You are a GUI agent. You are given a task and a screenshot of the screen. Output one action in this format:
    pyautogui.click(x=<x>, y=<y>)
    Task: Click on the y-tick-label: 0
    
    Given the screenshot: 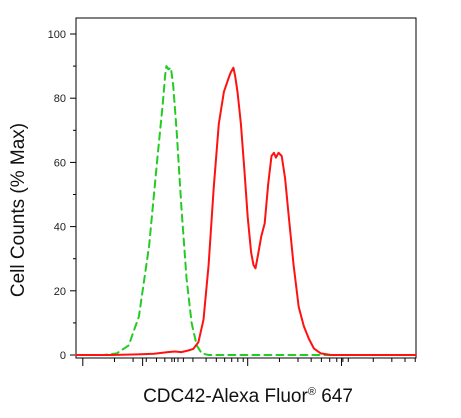 What is the action you would take?
    pyautogui.click(x=63, y=356)
    